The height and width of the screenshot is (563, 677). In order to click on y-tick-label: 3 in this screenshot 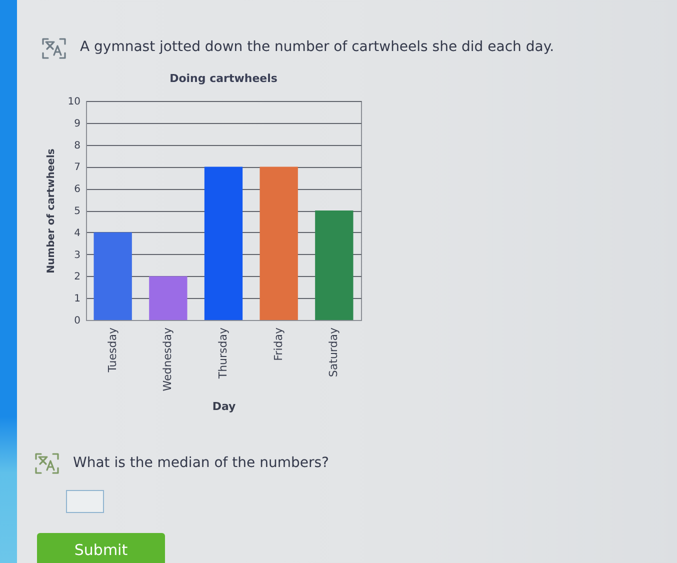, I will do `click(77, 255)`.